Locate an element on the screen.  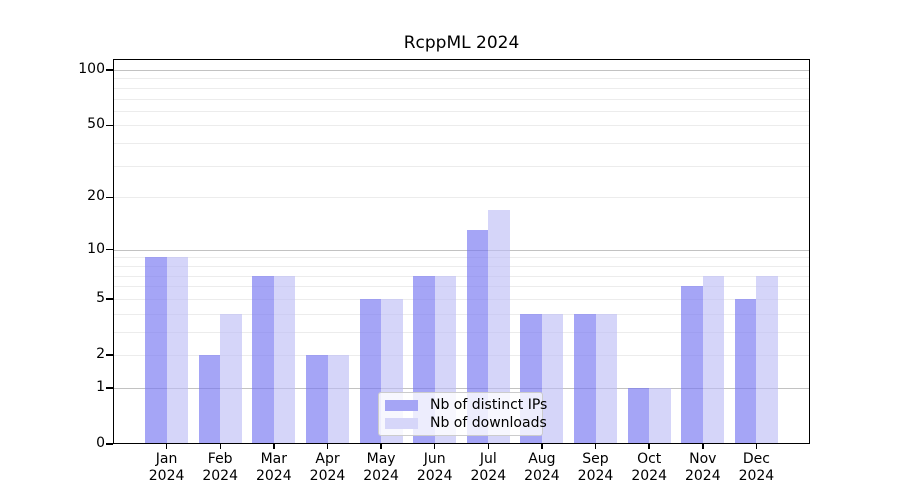
x-tick-label: May 2024 is located at coordinates (381, 468).